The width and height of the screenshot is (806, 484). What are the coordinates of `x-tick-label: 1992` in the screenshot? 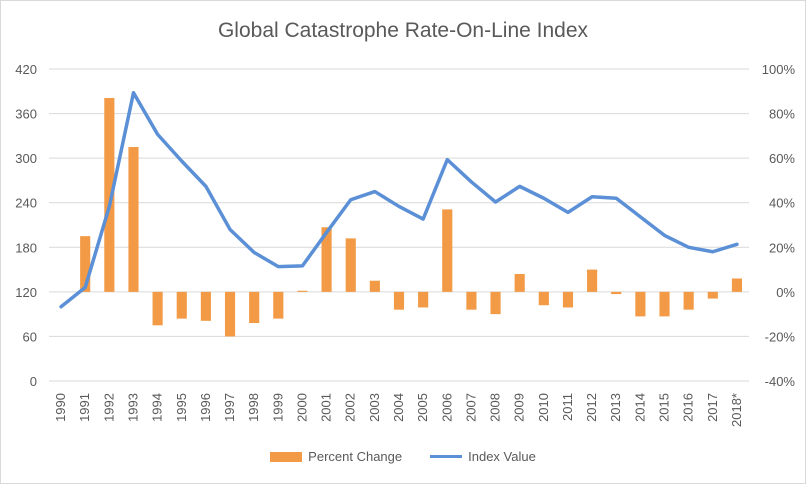 It's located at (108, 407).